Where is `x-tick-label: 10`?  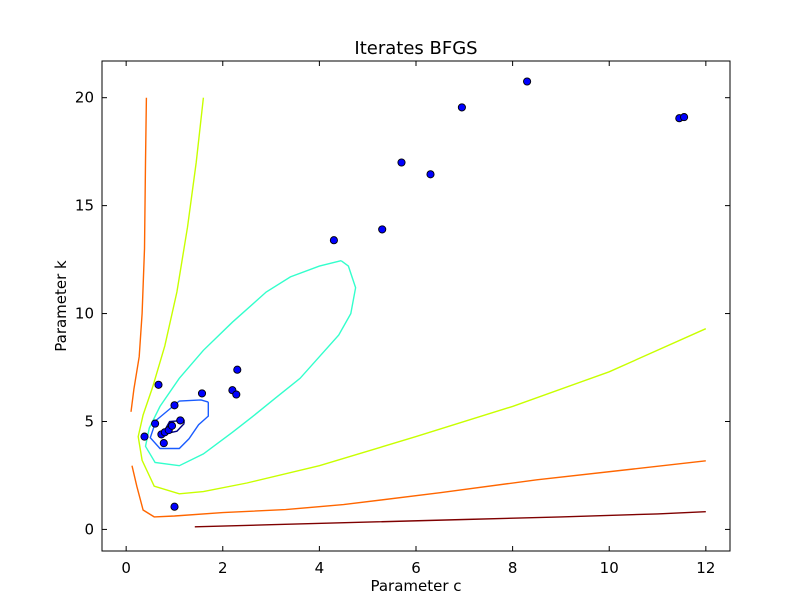
x-tick-label: 10 is located at coordinates (609, 568).